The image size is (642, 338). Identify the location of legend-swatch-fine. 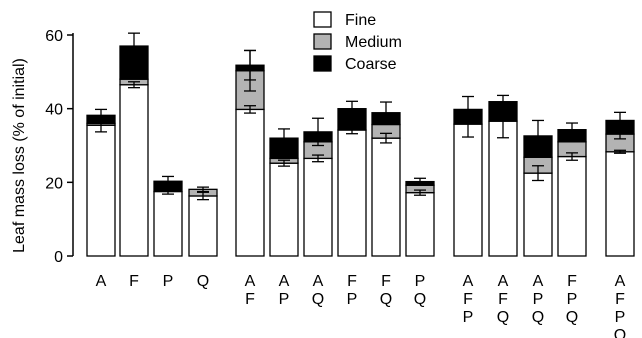
(322, 19).